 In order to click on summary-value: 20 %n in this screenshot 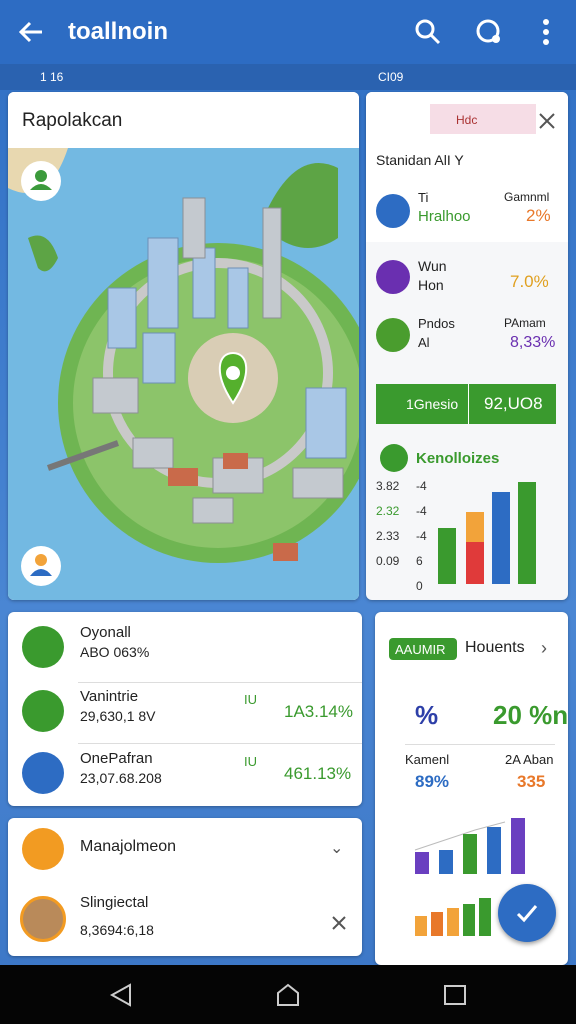, I will do `click(530, 715)`.